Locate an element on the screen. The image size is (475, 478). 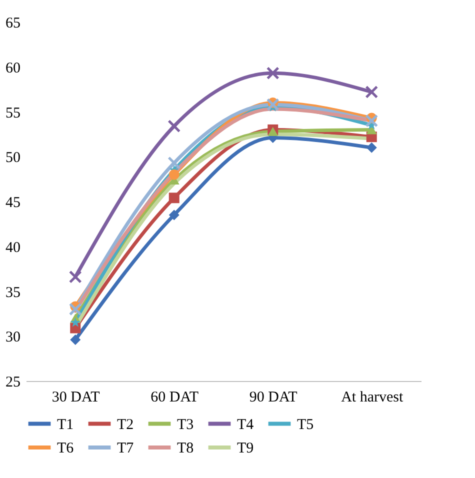
legend-label: T6 is located at coordinates (65, 448).